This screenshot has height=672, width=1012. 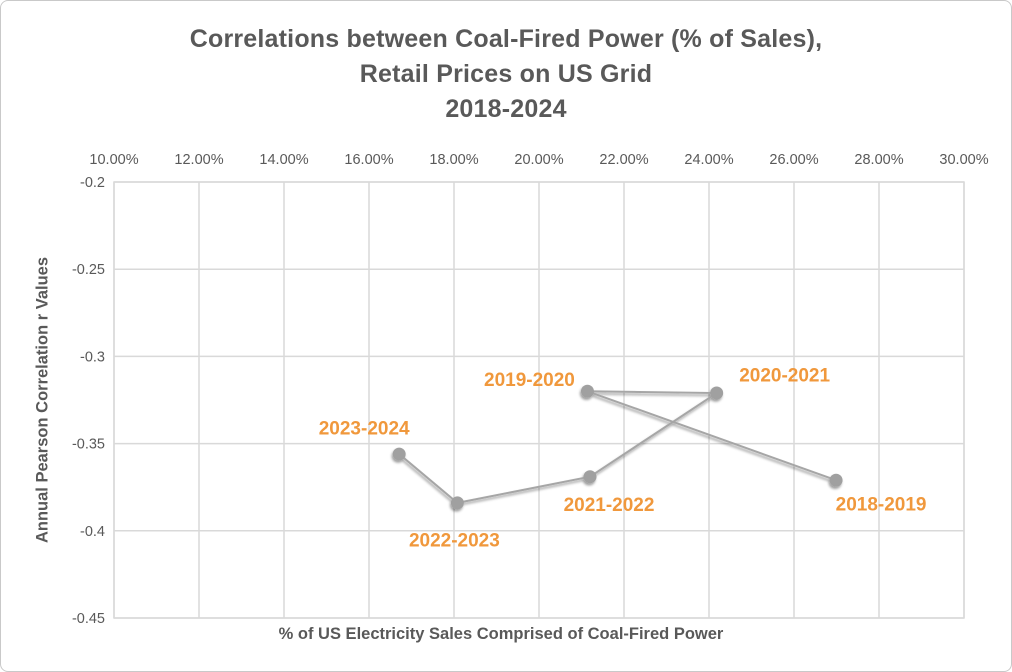 I want to click on y-tick-label: -0.45, so click(x=88, y=619).